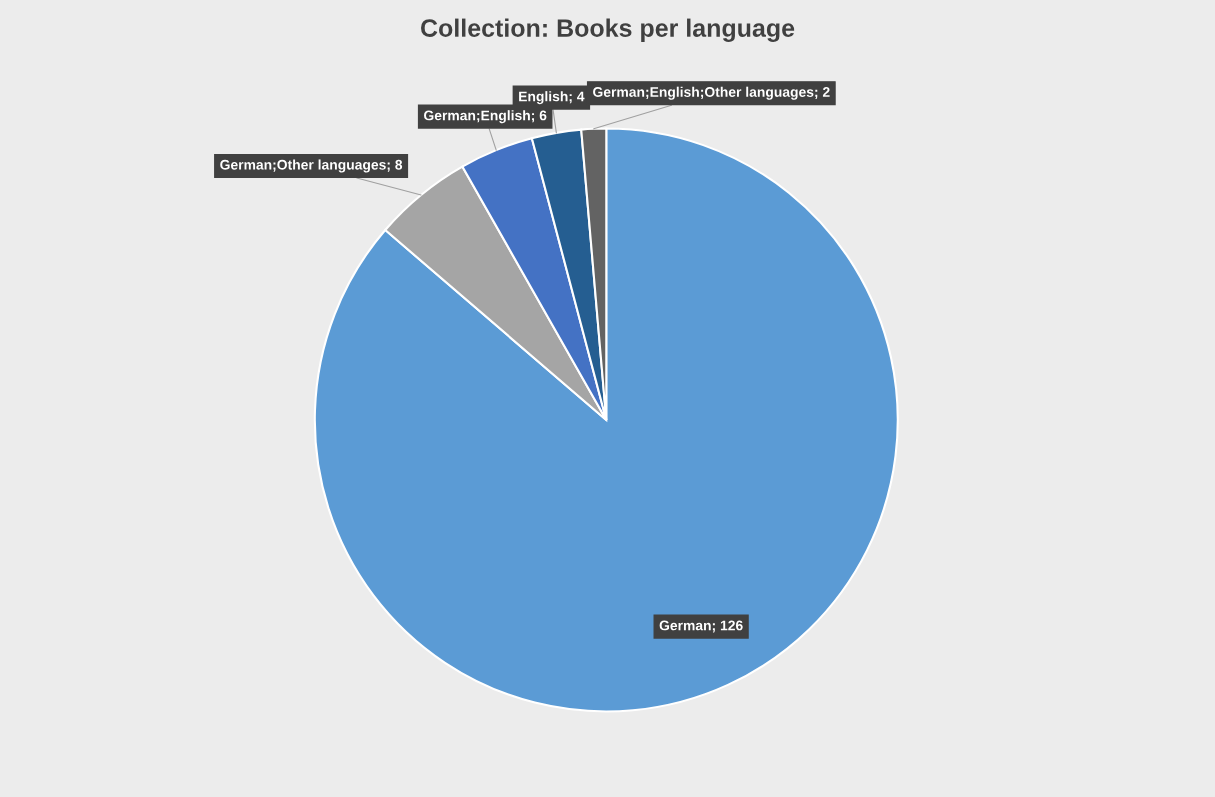  I want to click on slice-label: German;Other languages, so click(303, 166).